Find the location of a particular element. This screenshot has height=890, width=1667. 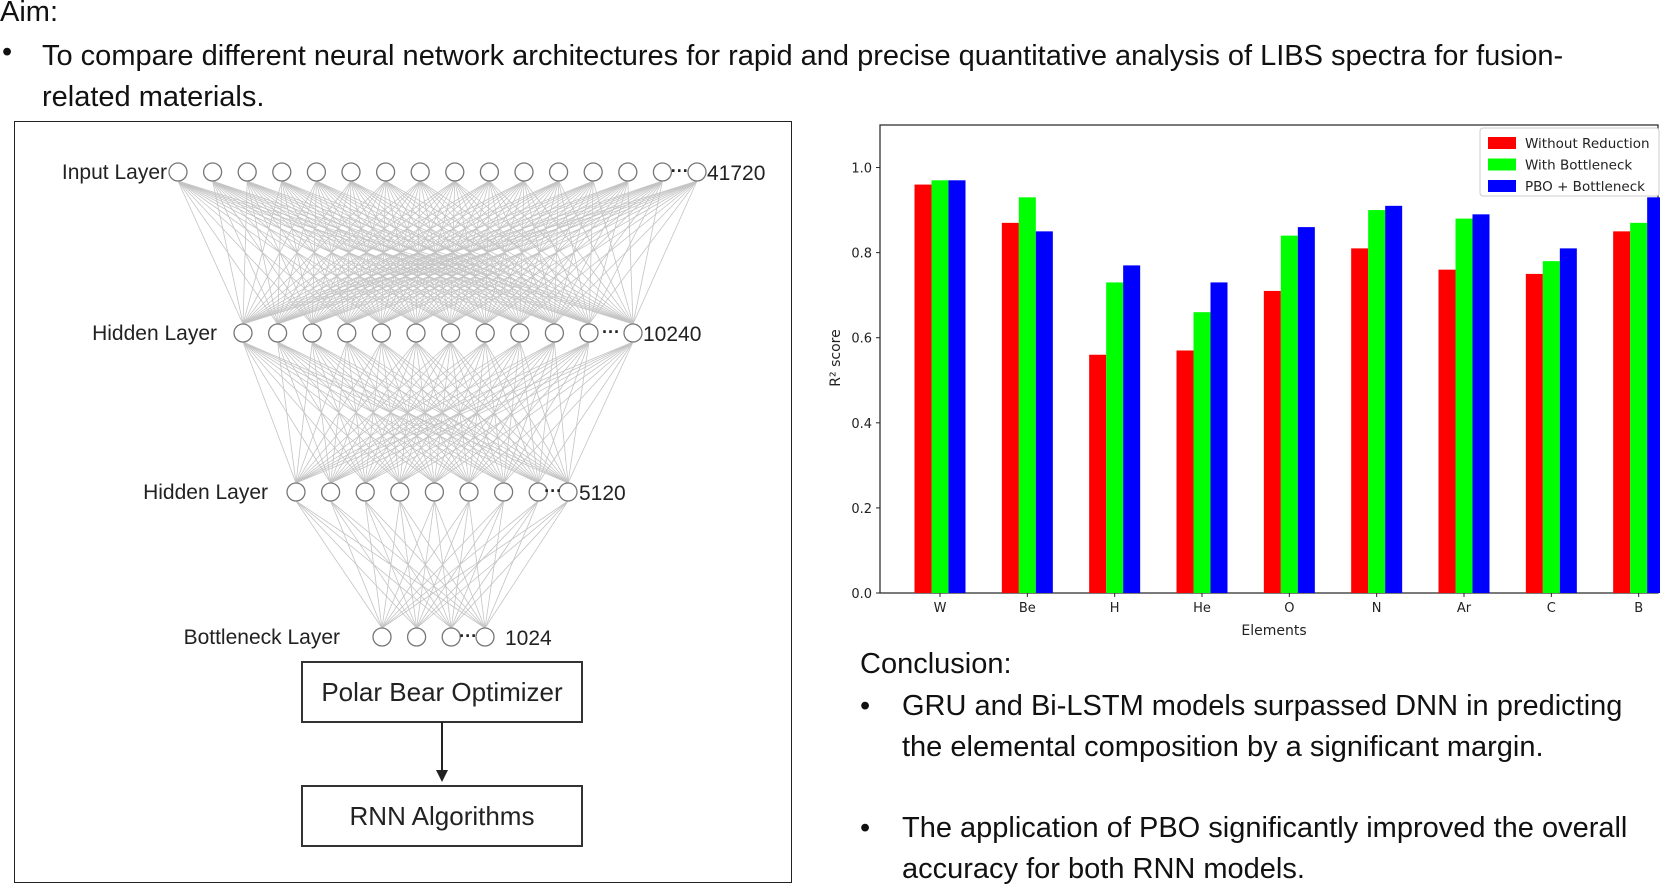

legend-label: Without Reduction is located at coordinates (1587, 144).